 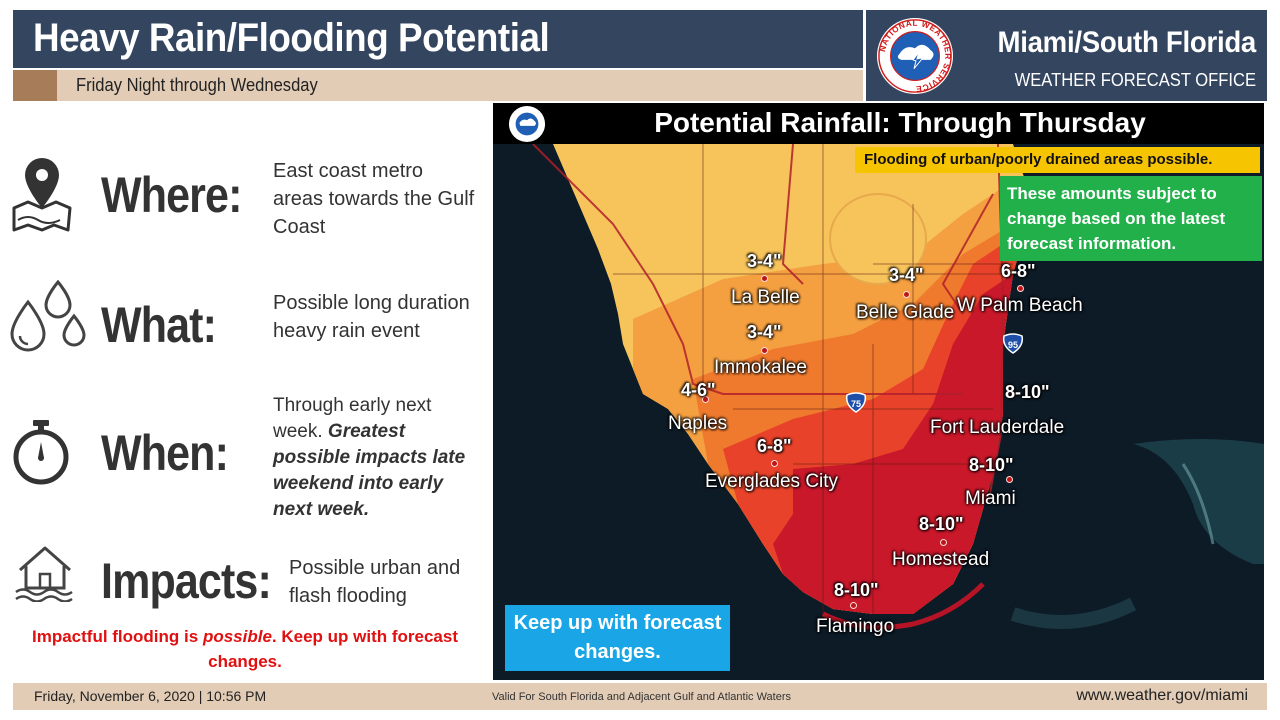 What do you see at coordinates (900, 122) in the screenshot?
I see `map-title: Potential Rainfall: Through Thursday` at bounding box center [900, 122].